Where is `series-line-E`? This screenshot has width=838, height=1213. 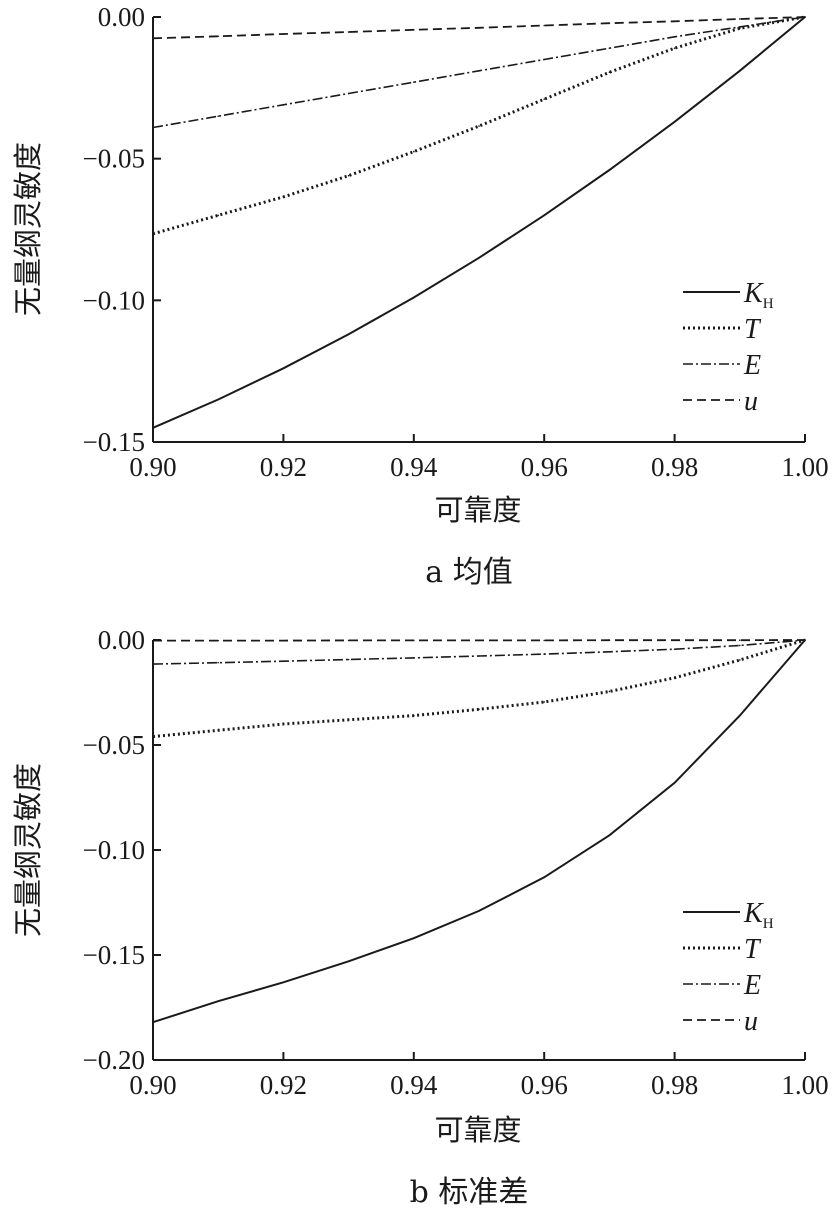 series-line-E is located at coordinates (479, 72).